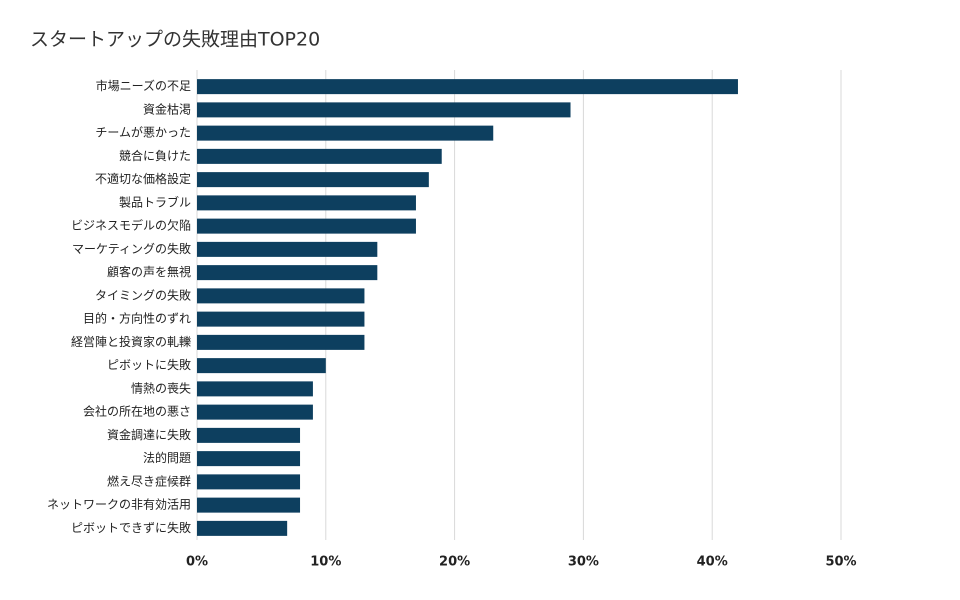 The height and width of the screenshot is (600, 960). What do you see at coordinates (325, 562) in the screenshot?
I see `x-tick-label: 10%` at bounding box center [325, 562].